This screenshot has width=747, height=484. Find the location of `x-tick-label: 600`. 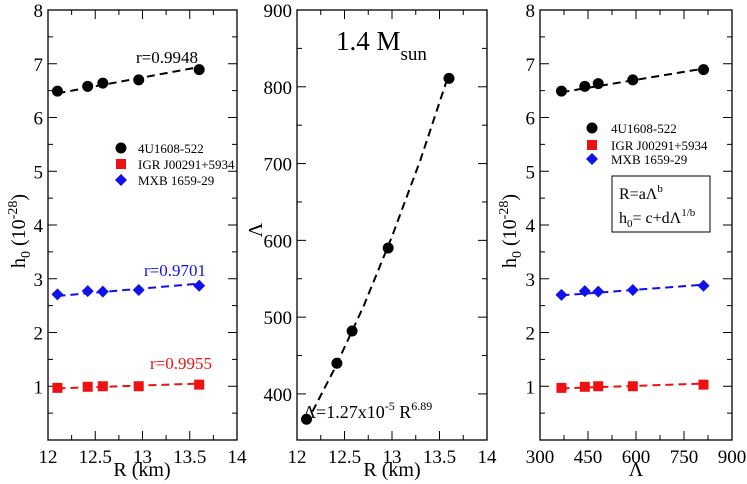

x-tick-label: 600 is located at coordinates (636, 457).